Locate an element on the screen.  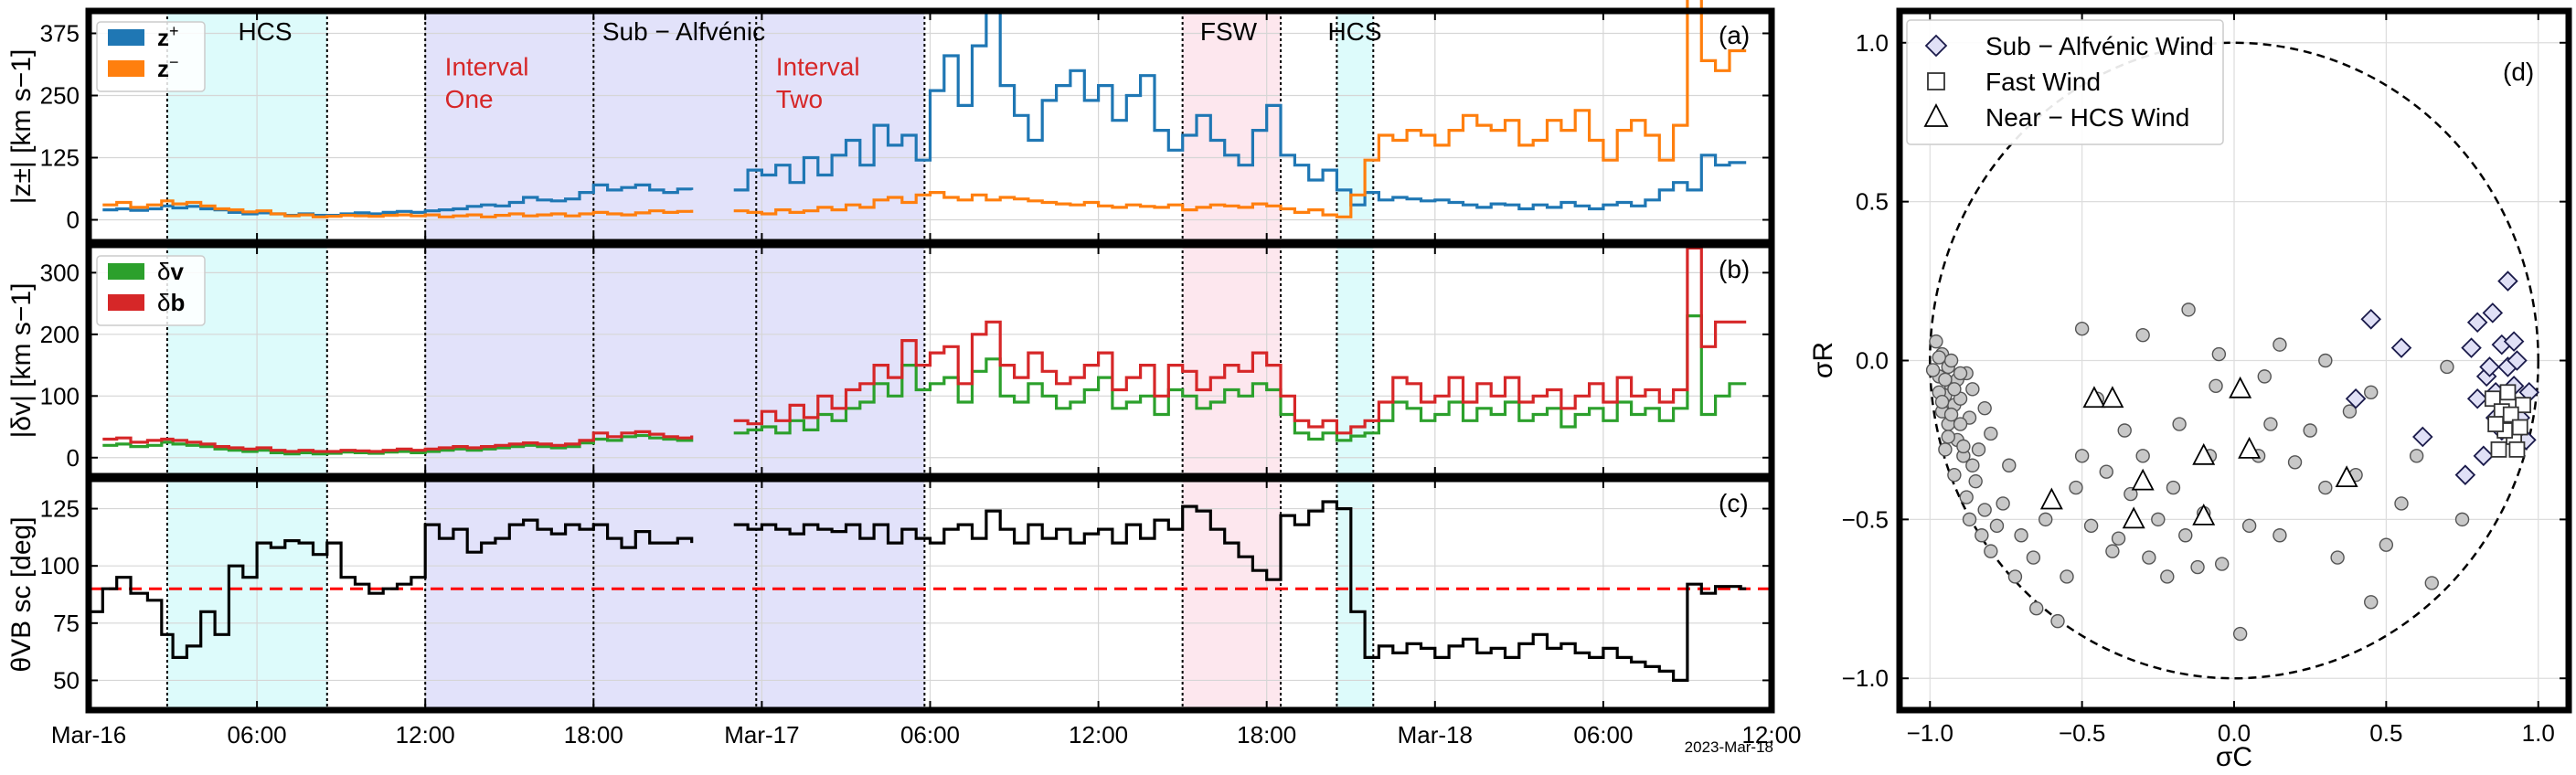
panel-label: (a) is located at coordinates (1734, 35).